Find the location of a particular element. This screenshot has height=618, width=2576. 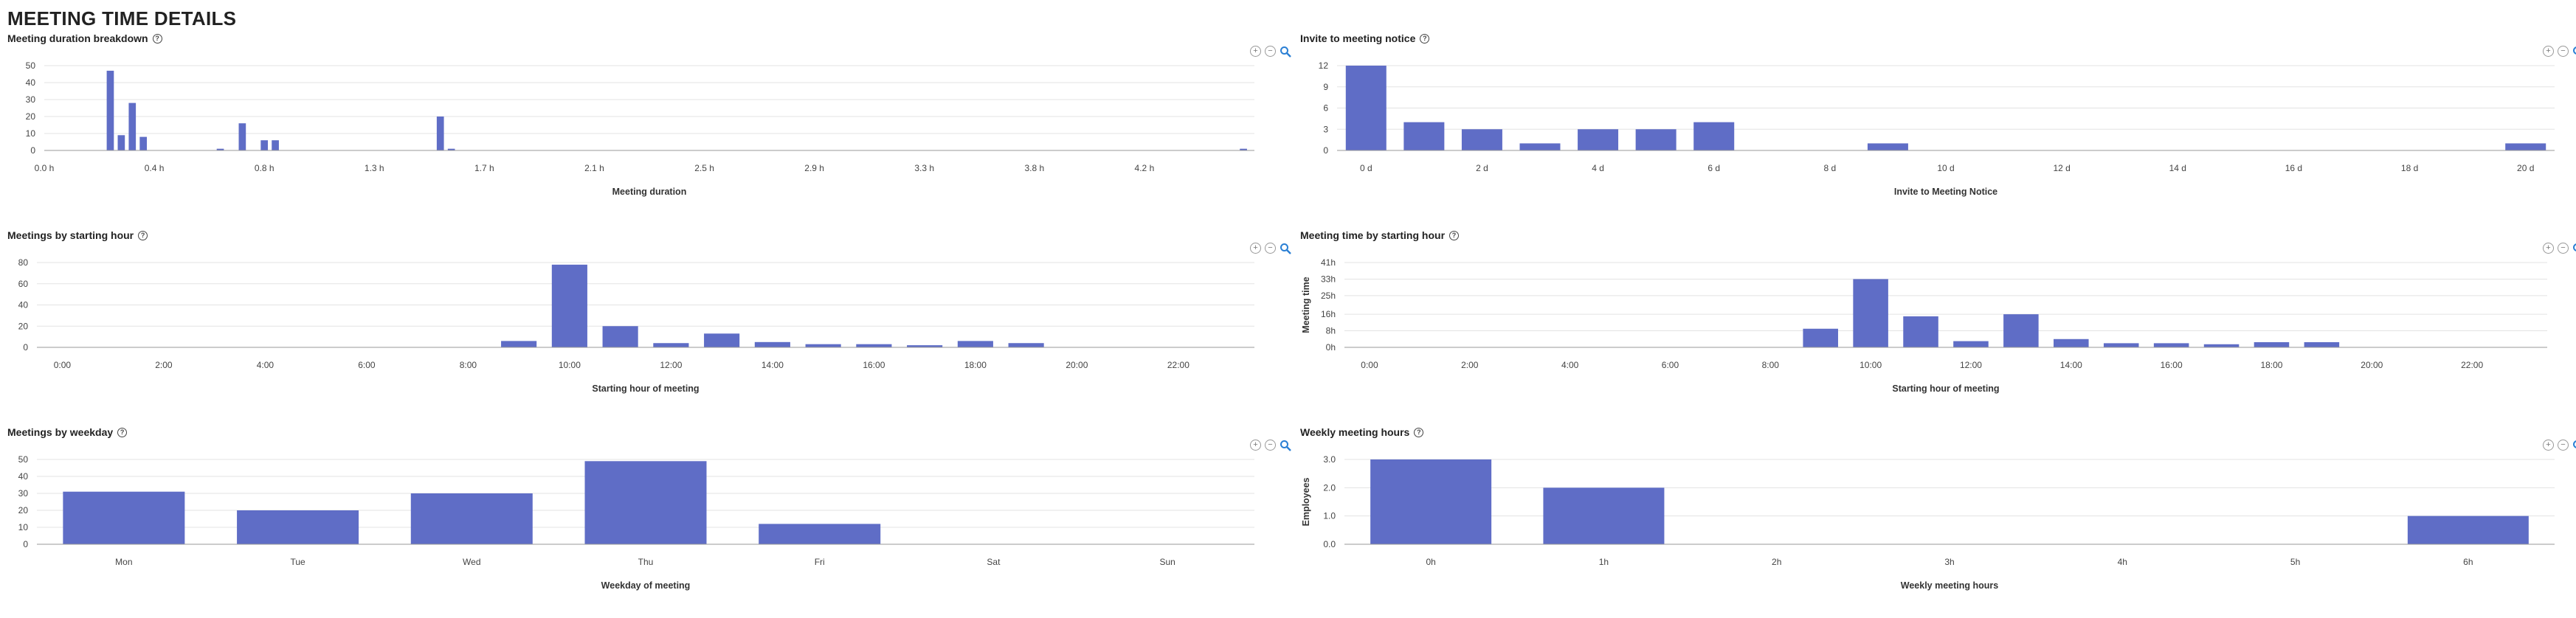

x-tick-label: Tue is located at coordinates (297, 562).